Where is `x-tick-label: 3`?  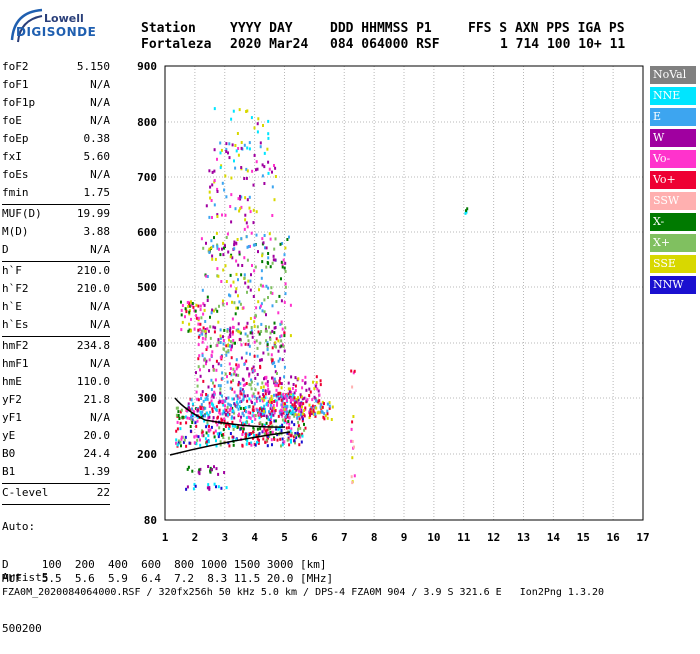
x-tick-label: 3 is located at coordinates (224, 537).